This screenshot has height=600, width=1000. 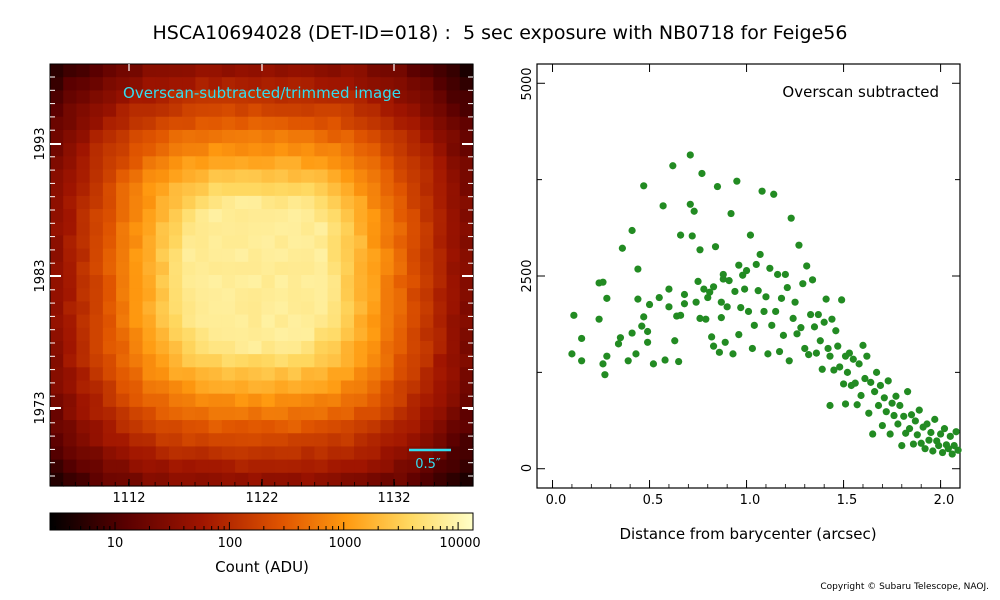 I want to click on x-tick-label: 2.0, so click(x=944, y=500).